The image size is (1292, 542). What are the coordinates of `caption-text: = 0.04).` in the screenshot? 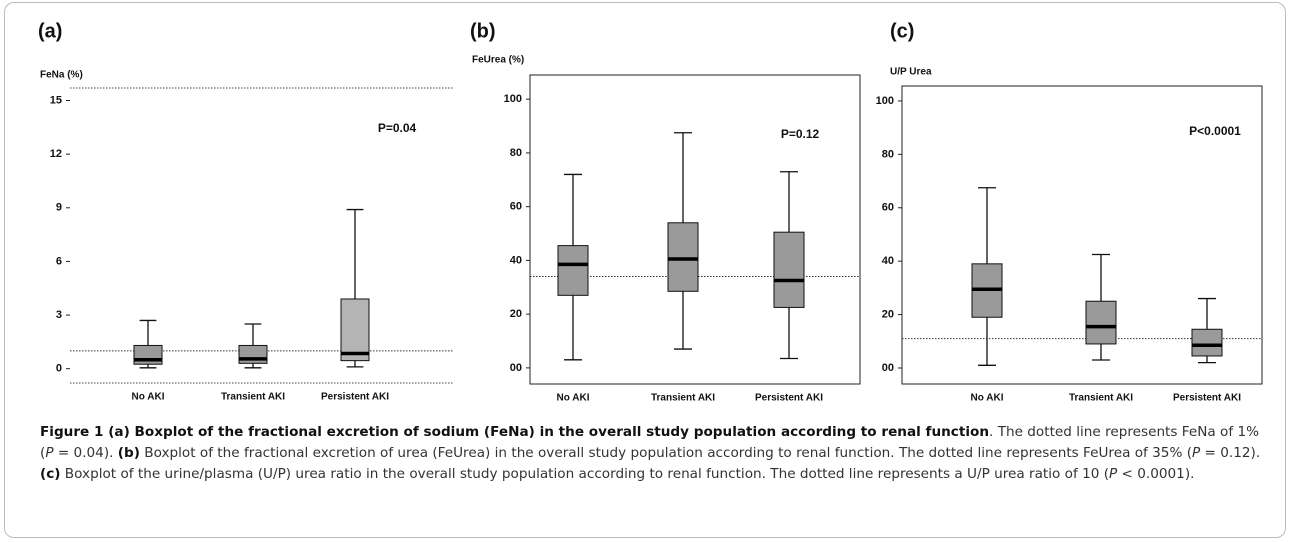 It's located at (85, 453).